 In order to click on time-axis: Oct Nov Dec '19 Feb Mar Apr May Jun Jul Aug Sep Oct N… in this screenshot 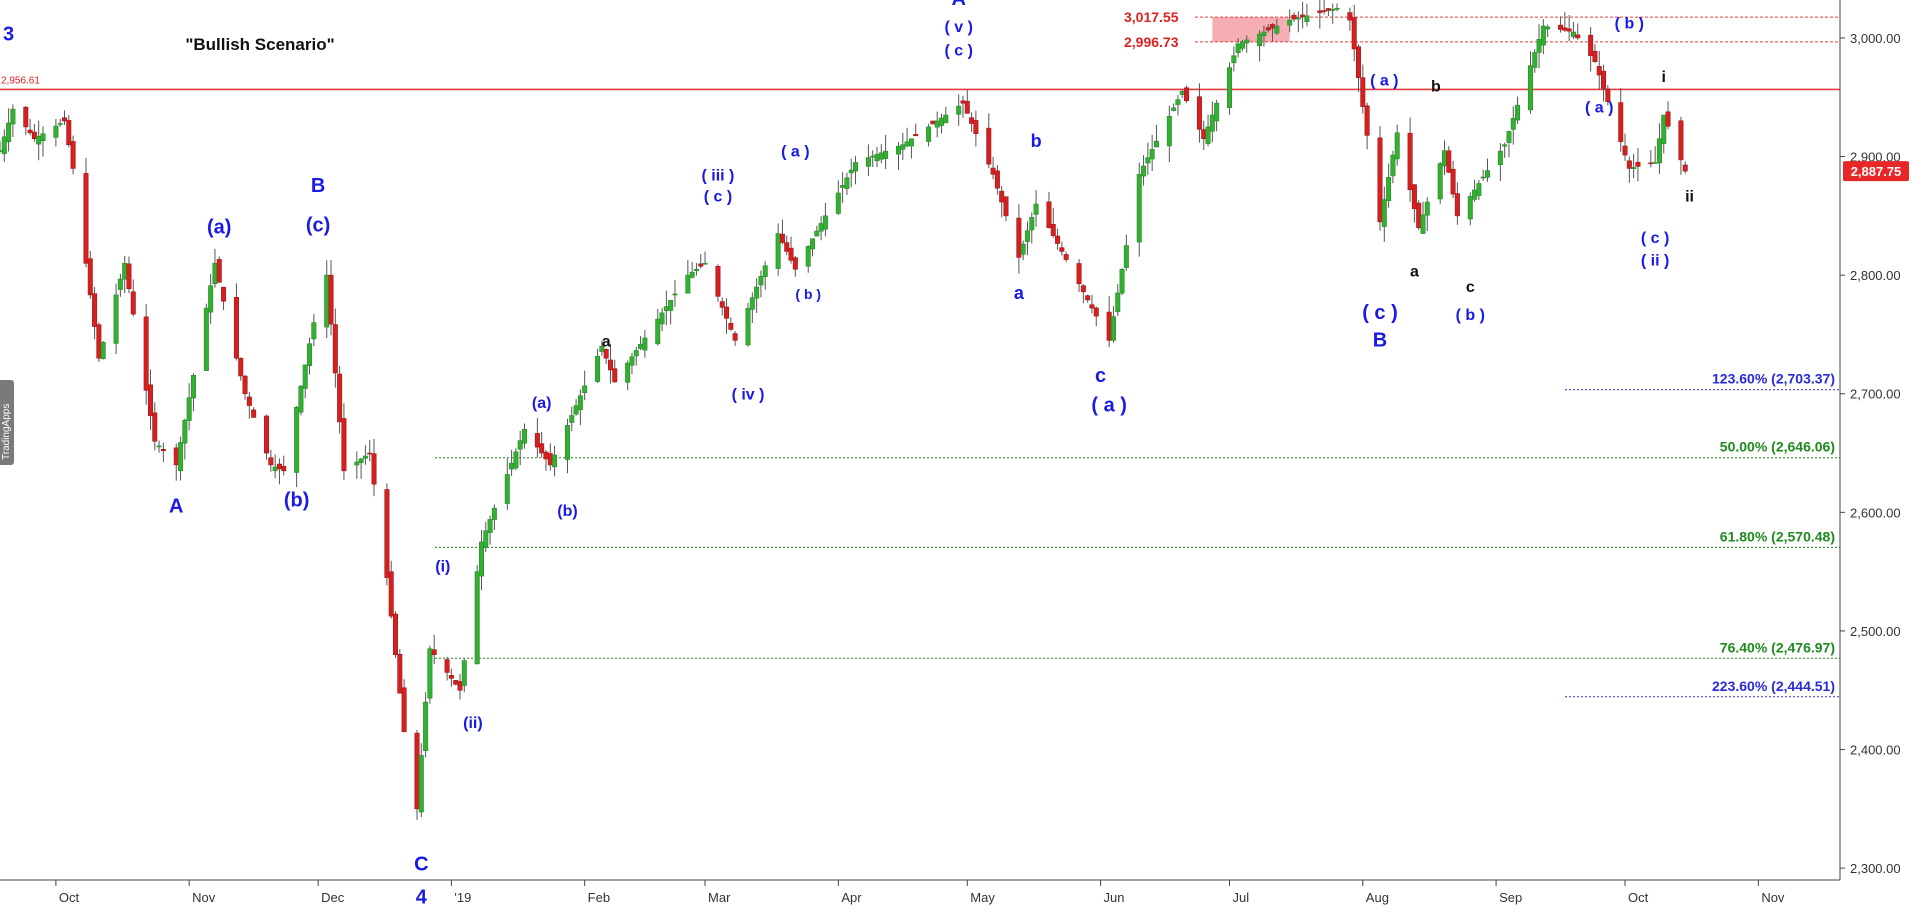, I will do `click(920, 892)`.